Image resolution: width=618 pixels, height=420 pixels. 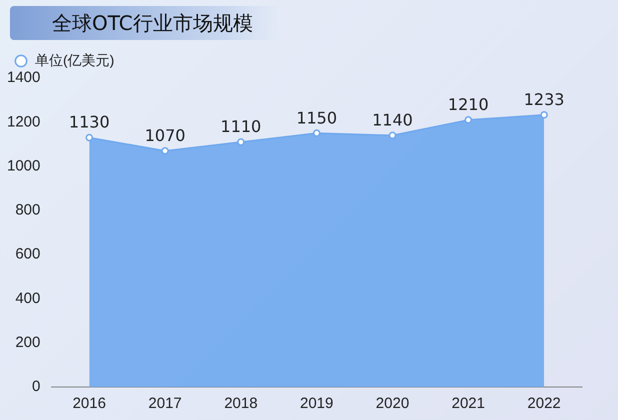 What do you see at coordinates (89, 122) in the screenshot?
I see `data-label: 1130` at bounding box center [89, 122].